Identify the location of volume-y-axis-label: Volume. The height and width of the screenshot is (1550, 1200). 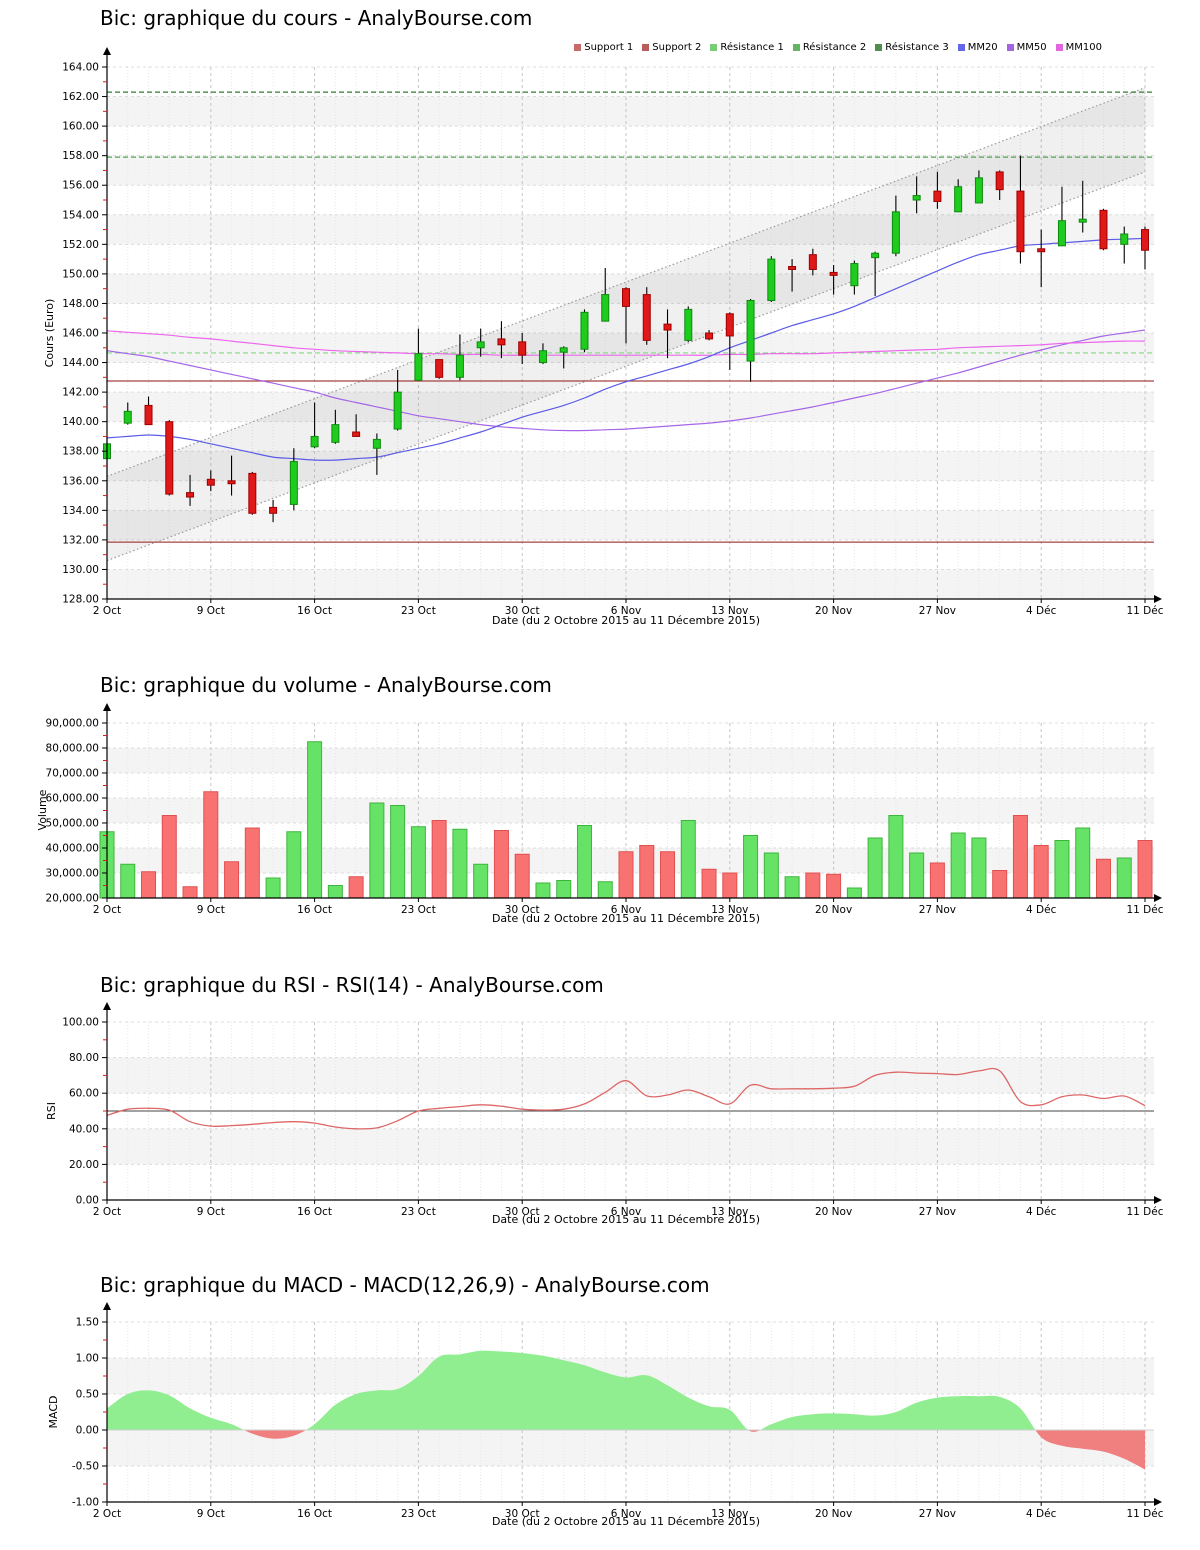
(42, 809).